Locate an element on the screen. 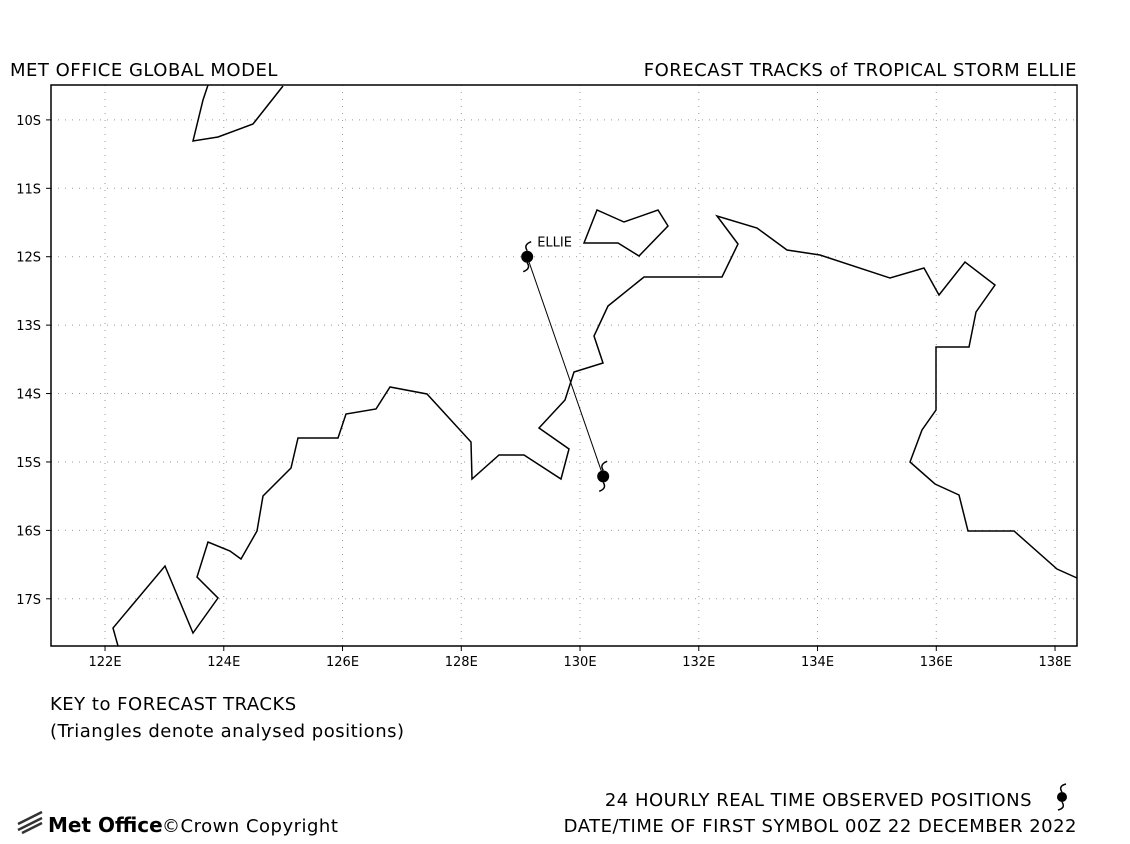  track: ELLIE is located at coordinates (565, 364).